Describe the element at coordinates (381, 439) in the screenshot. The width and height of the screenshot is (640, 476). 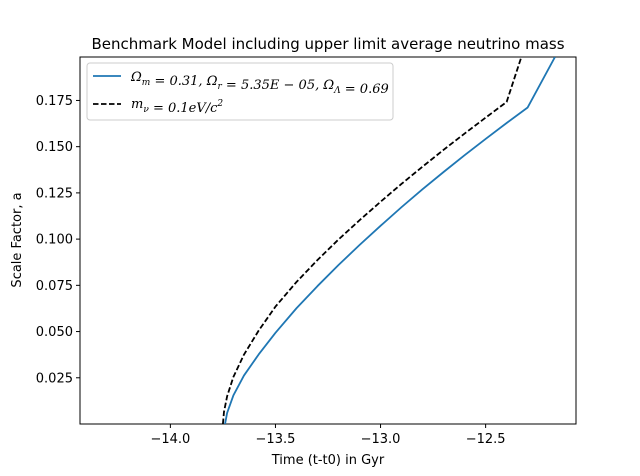
I see `x-tick-label: −13.0` at that location.